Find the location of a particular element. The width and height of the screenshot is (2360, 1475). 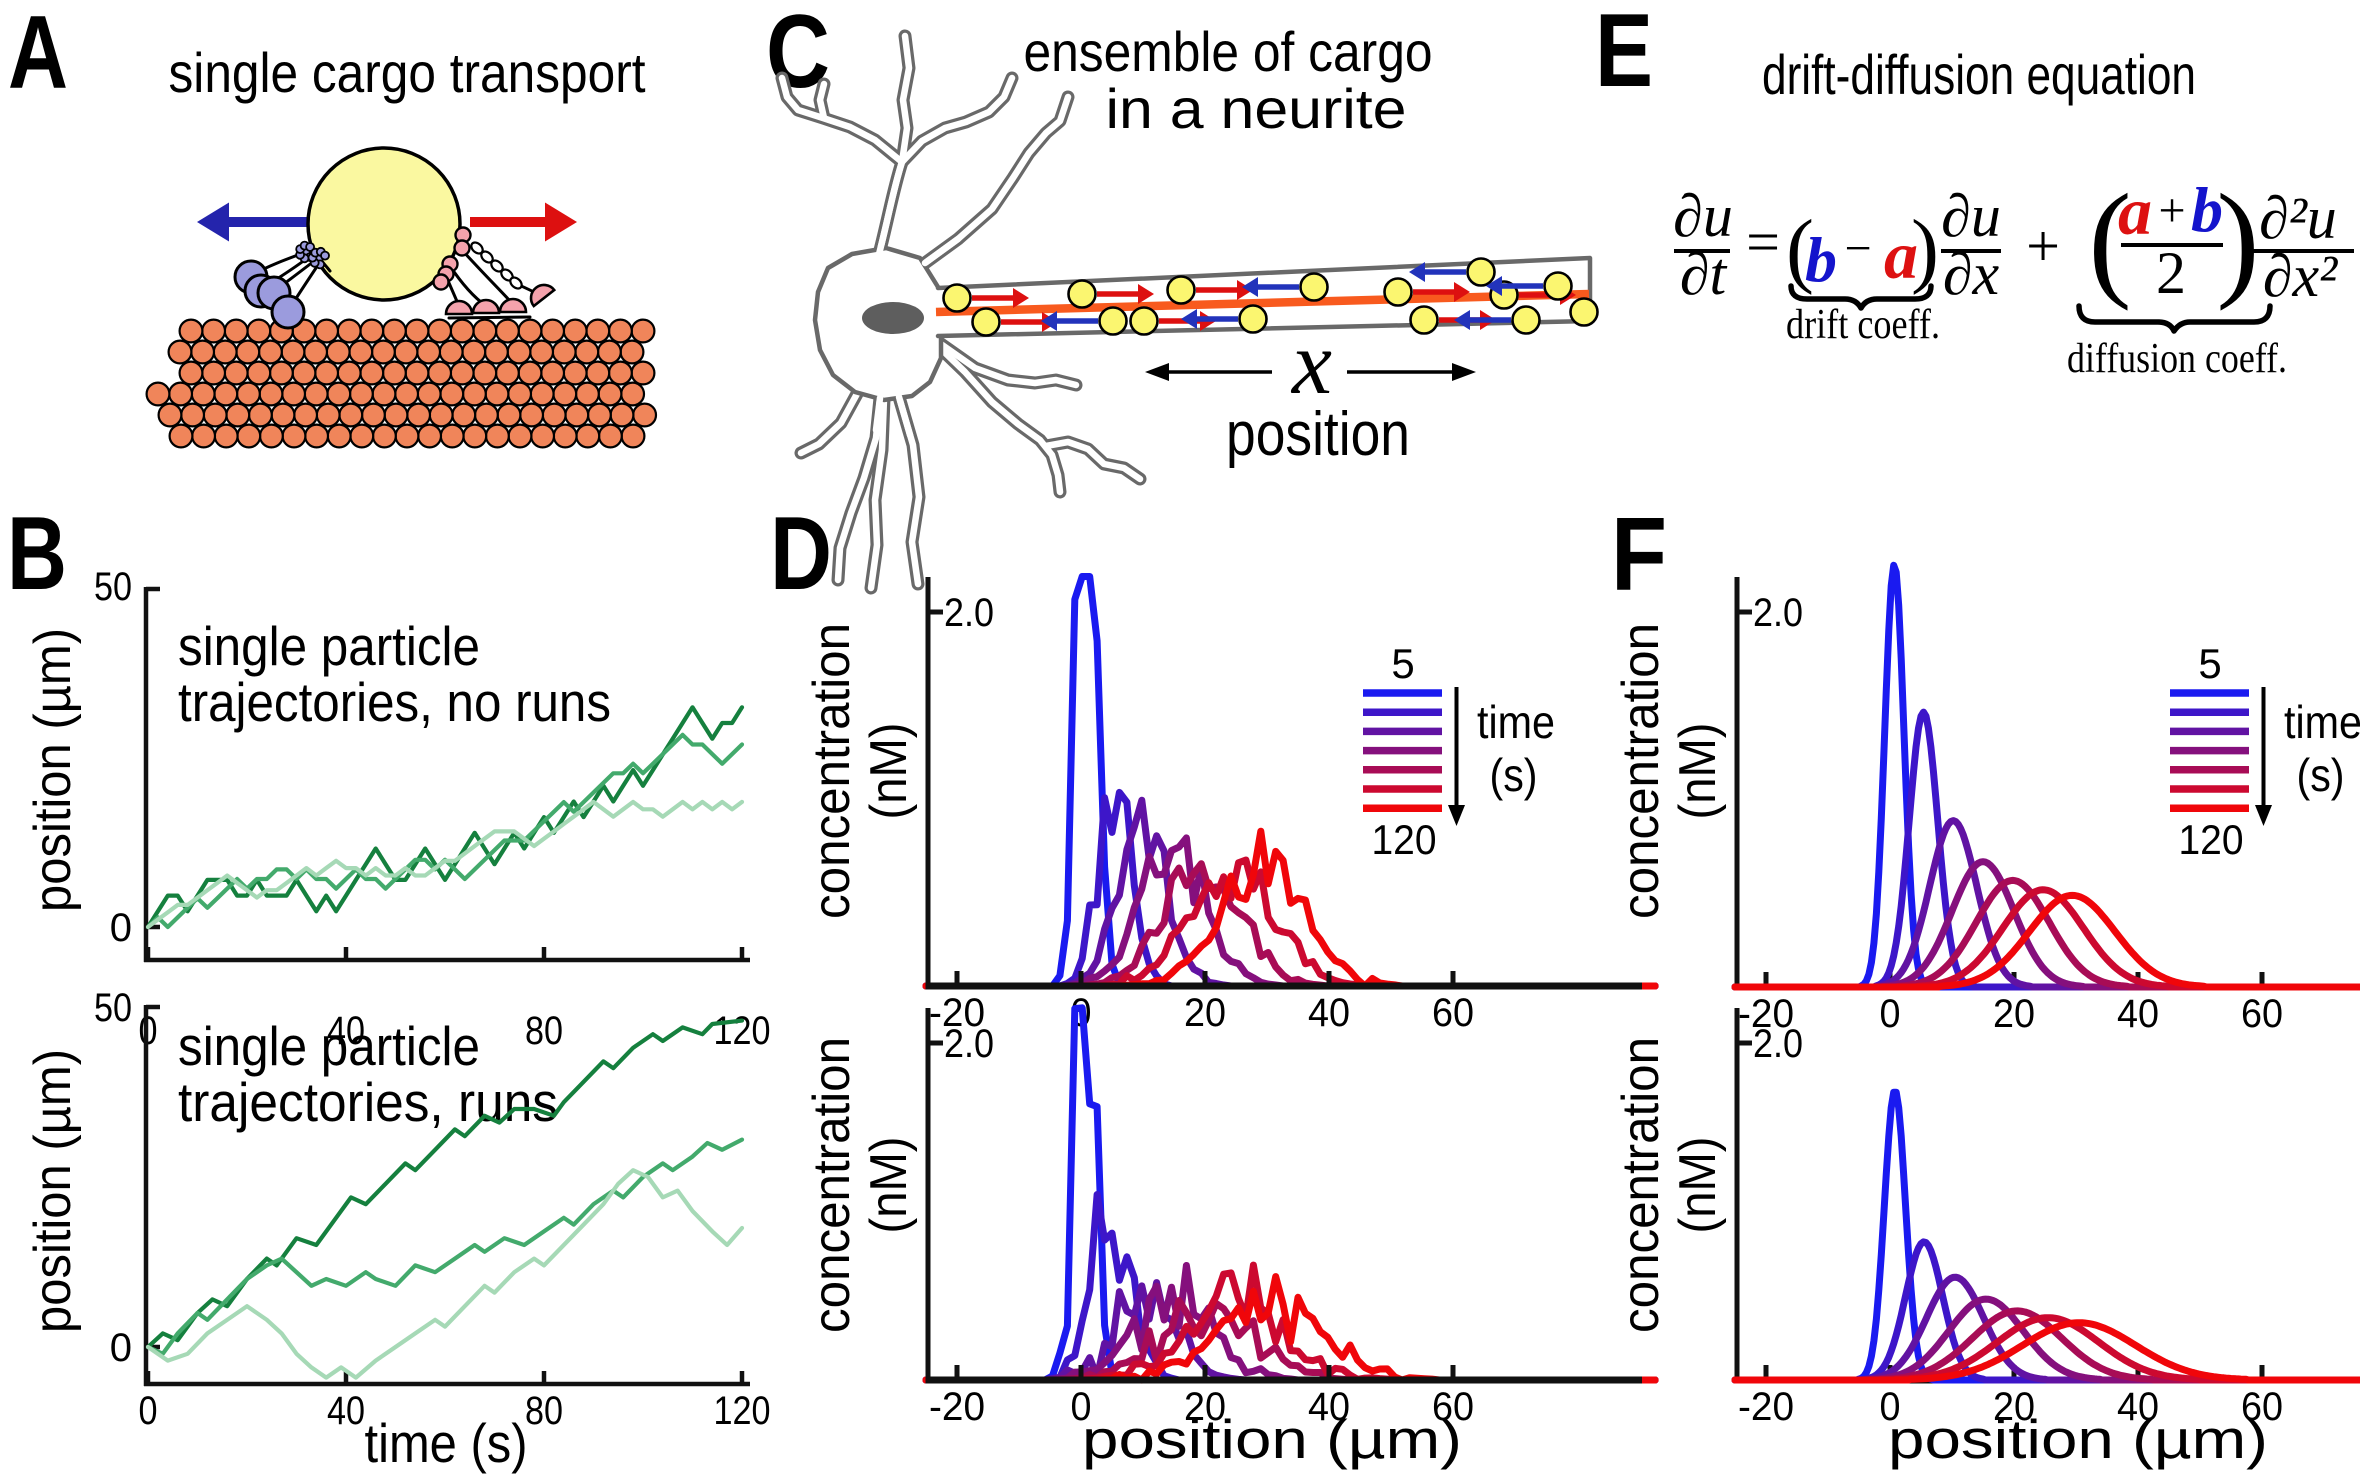

svg-text: time (s) is located at coordinates (446, 1443).